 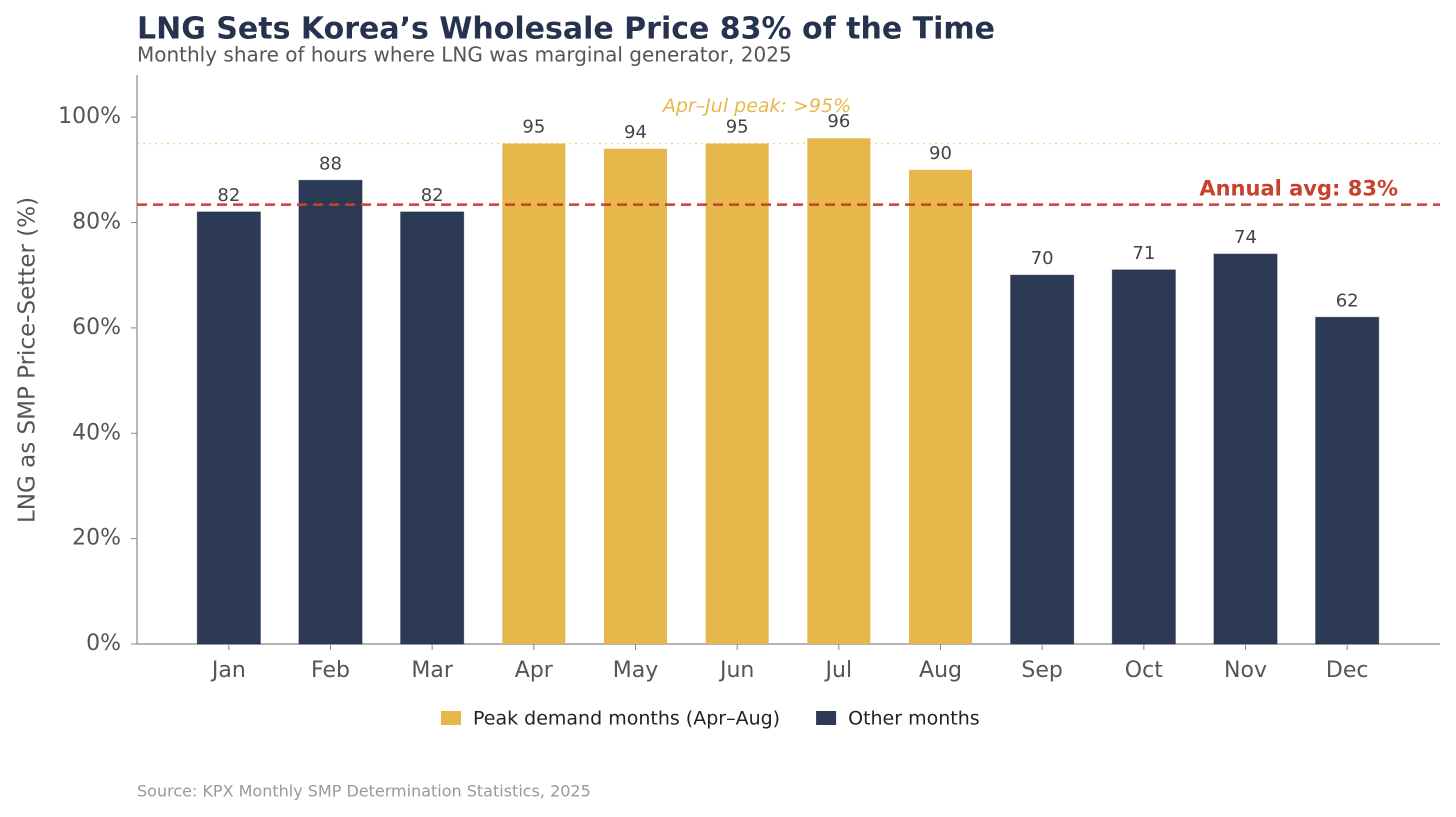 What do you see at coordinates (96, 432) in the screenshot?
I see `y-tick-label: 40%` at bounding box center [96, 432].